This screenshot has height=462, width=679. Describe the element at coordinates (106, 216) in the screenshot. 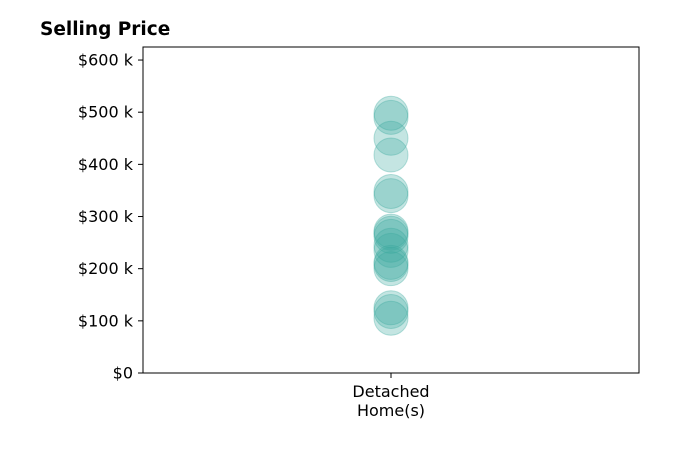

I see `y-tick-label: $300 k` at that location.